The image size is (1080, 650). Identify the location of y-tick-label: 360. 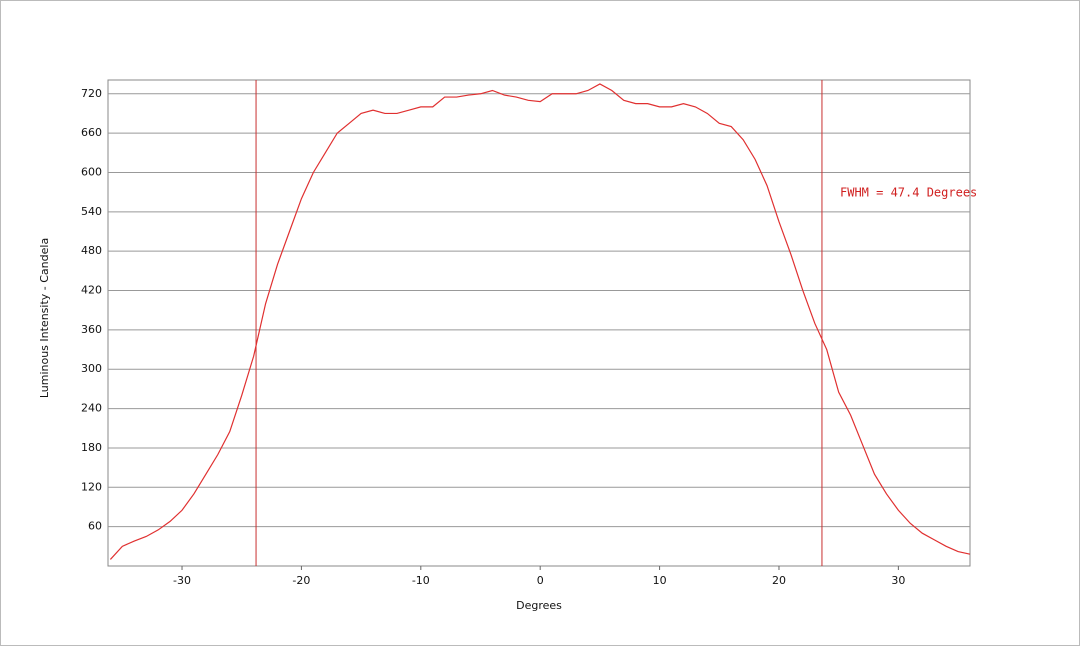
(91, 329).